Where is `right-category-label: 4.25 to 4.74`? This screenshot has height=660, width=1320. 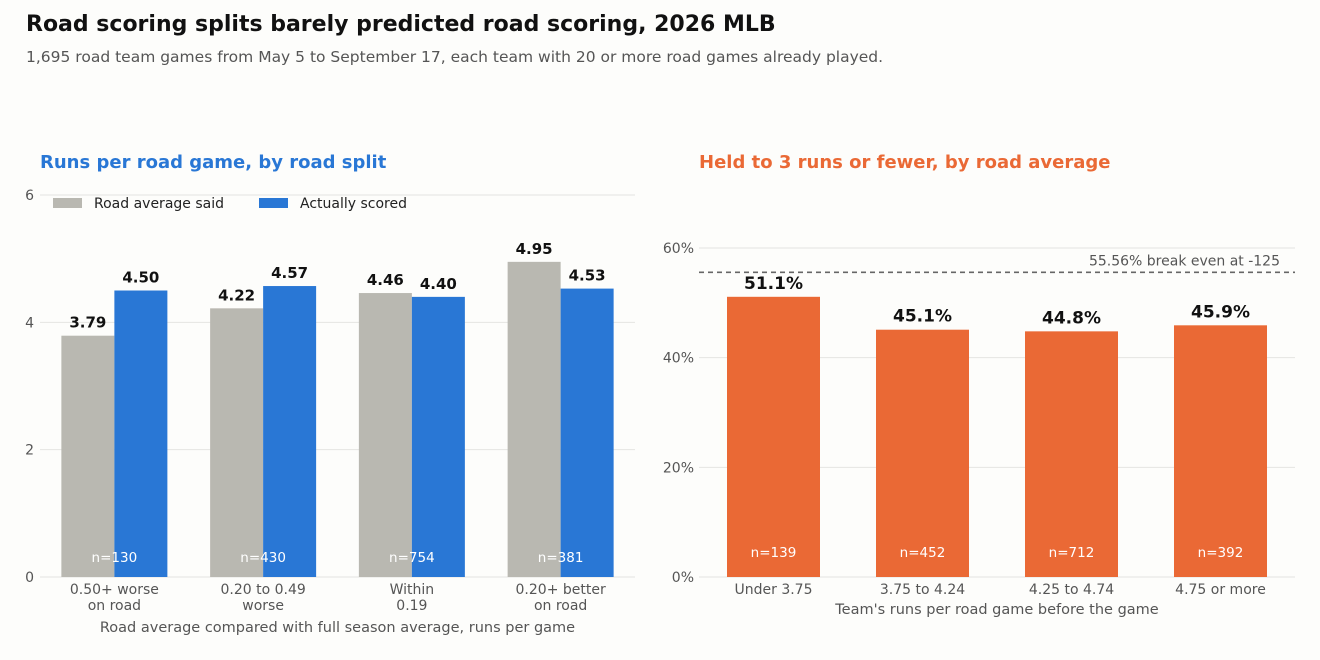
right-category-label: 4.25 to 4.74 is located at coordinates (1071, 590).